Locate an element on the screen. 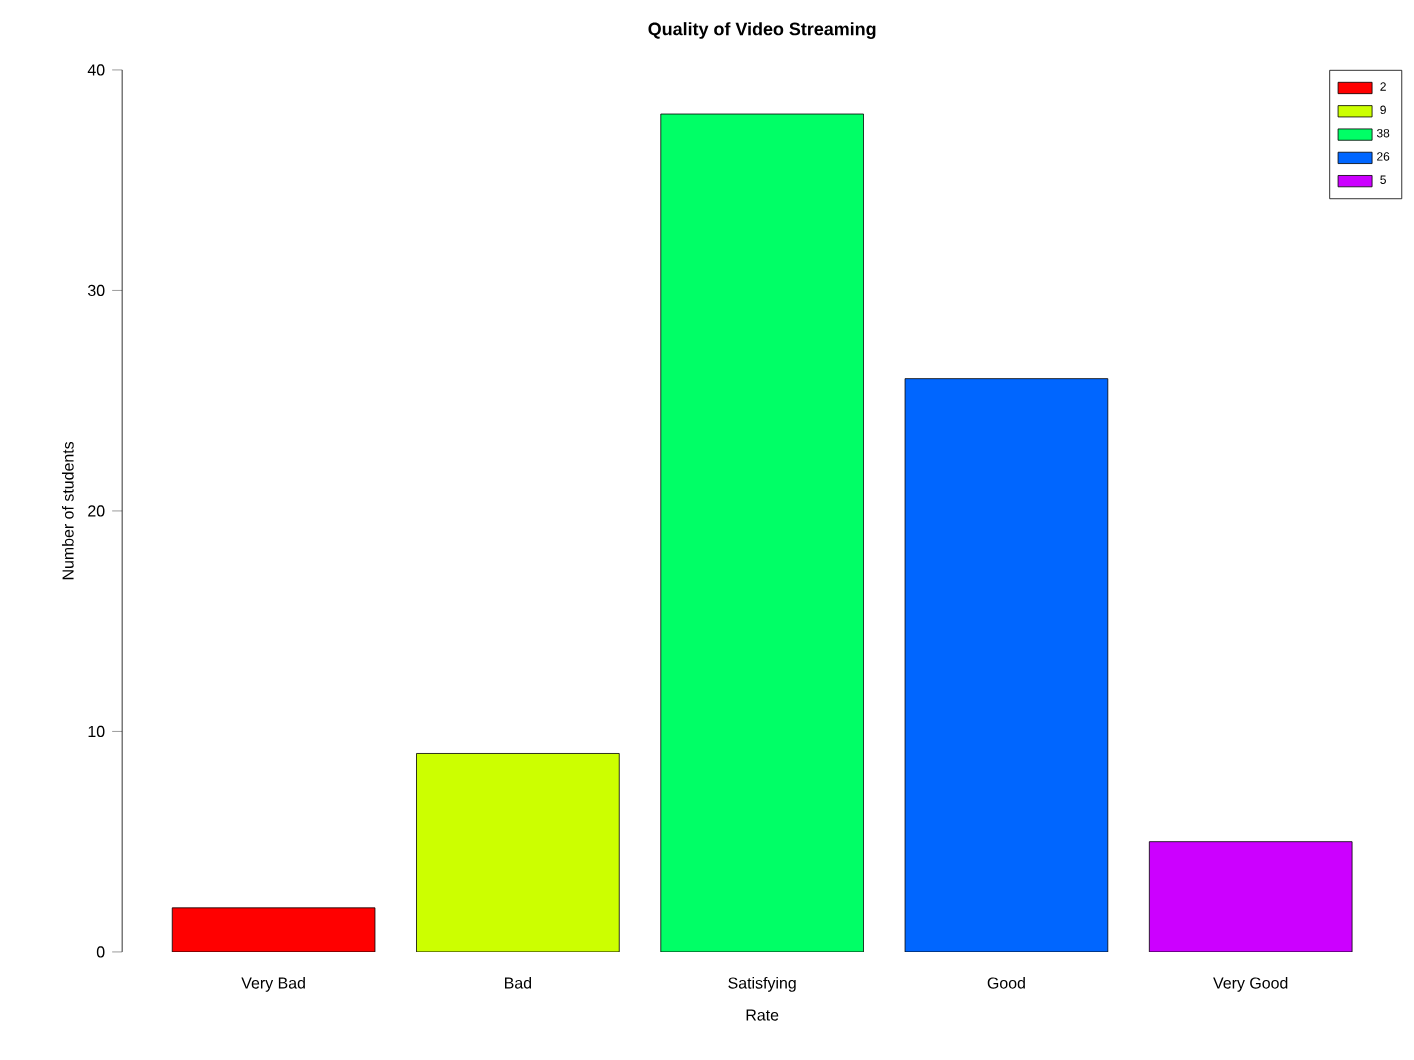 The width and height of the screenshot is (1414, 1060). chart-title: Quality of Video Streaming is located at coordinates (762, 30).